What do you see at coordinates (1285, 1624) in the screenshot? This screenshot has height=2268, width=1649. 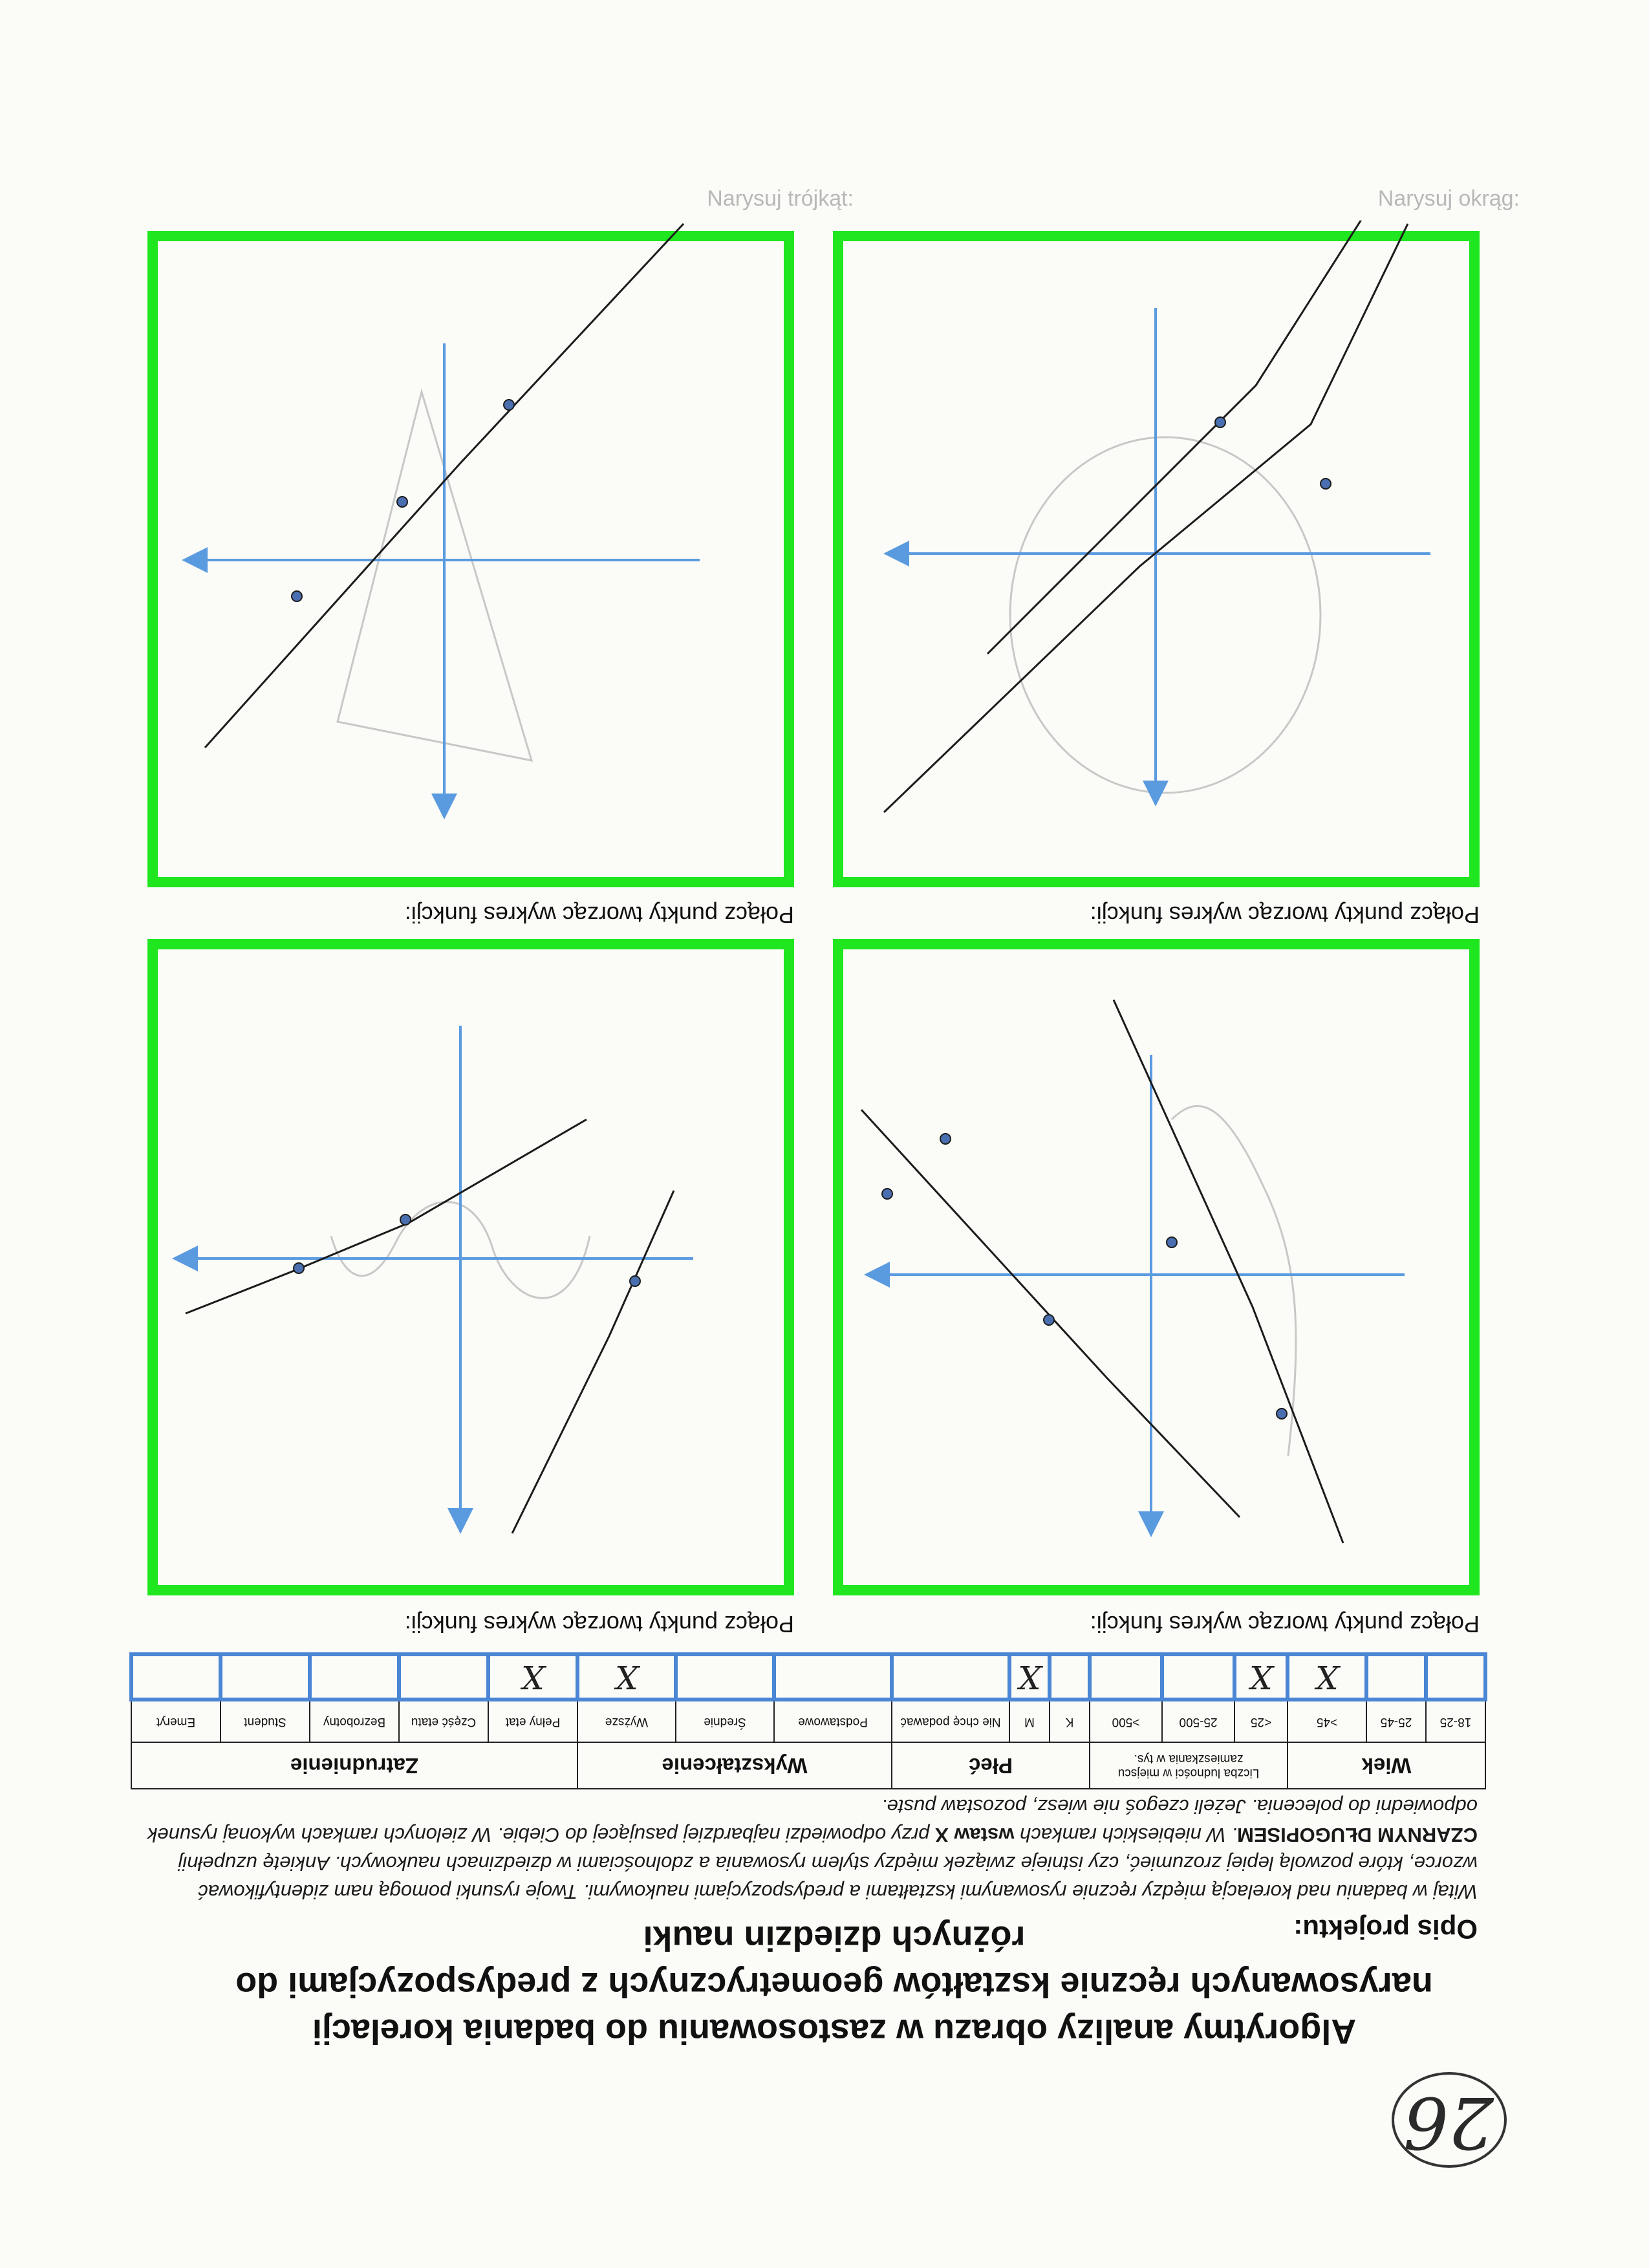 I see `task-caption-1: Połącz punkty tworząc wykres funkcji:` at bounding box center [1285, 1624].